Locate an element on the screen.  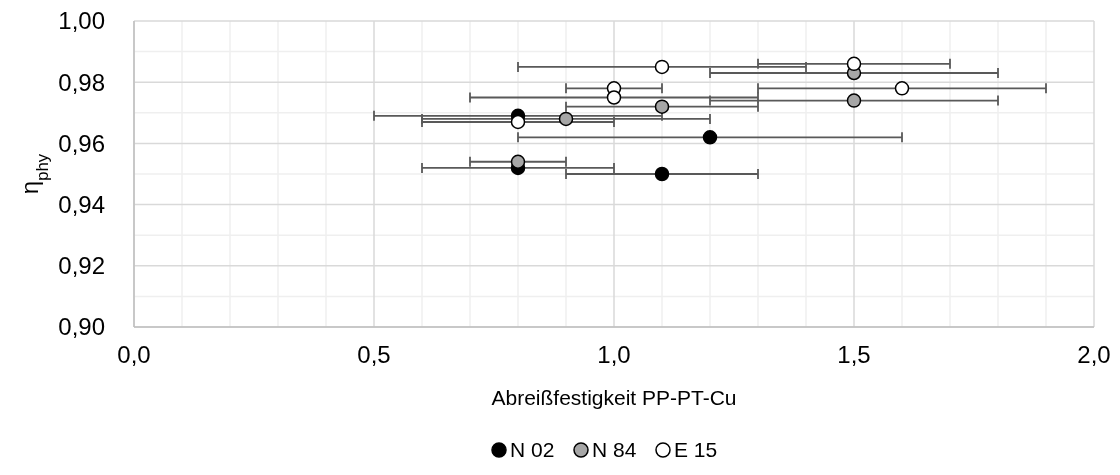
legend-label: N 02 is located at coordinates (532, 449).